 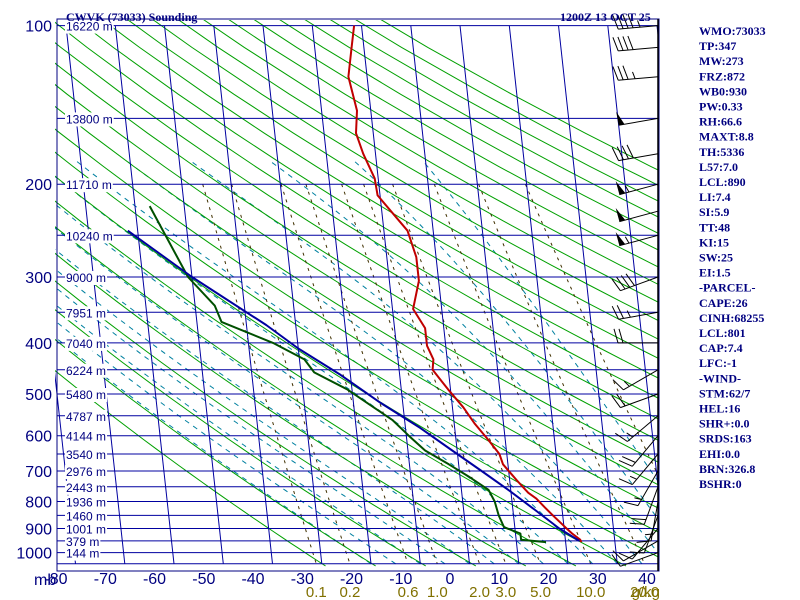 I want to click on index-entry: BRN:326.8, so click(x=727, y=469).